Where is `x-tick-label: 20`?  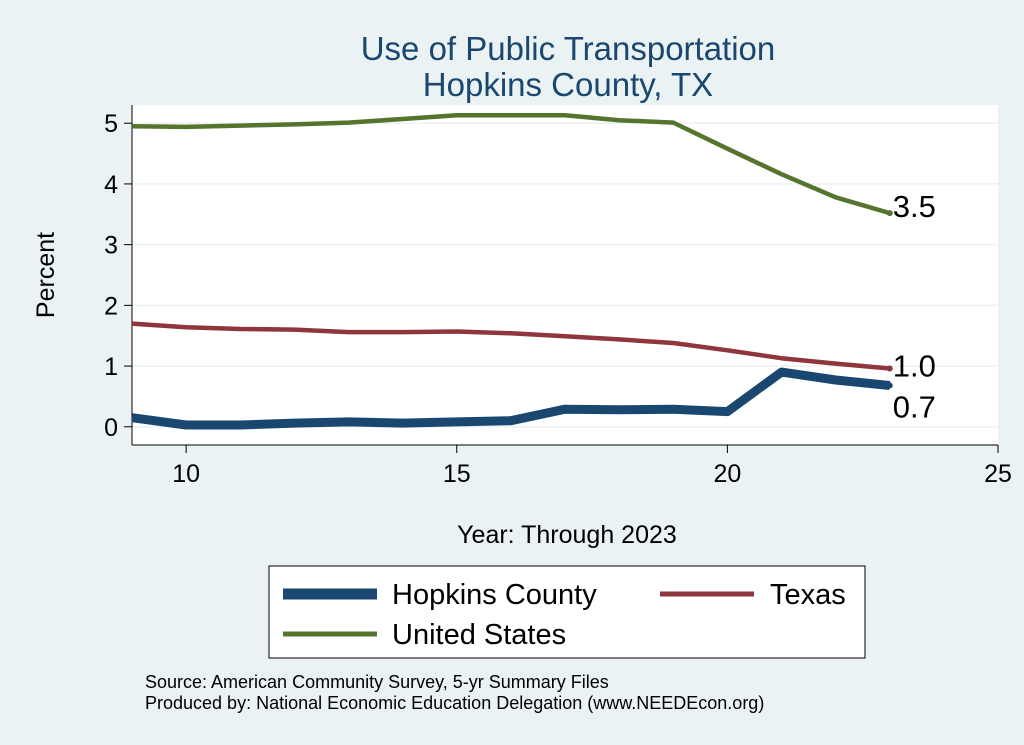 x-tick-label: 20 is located at coordinates (727, 474).